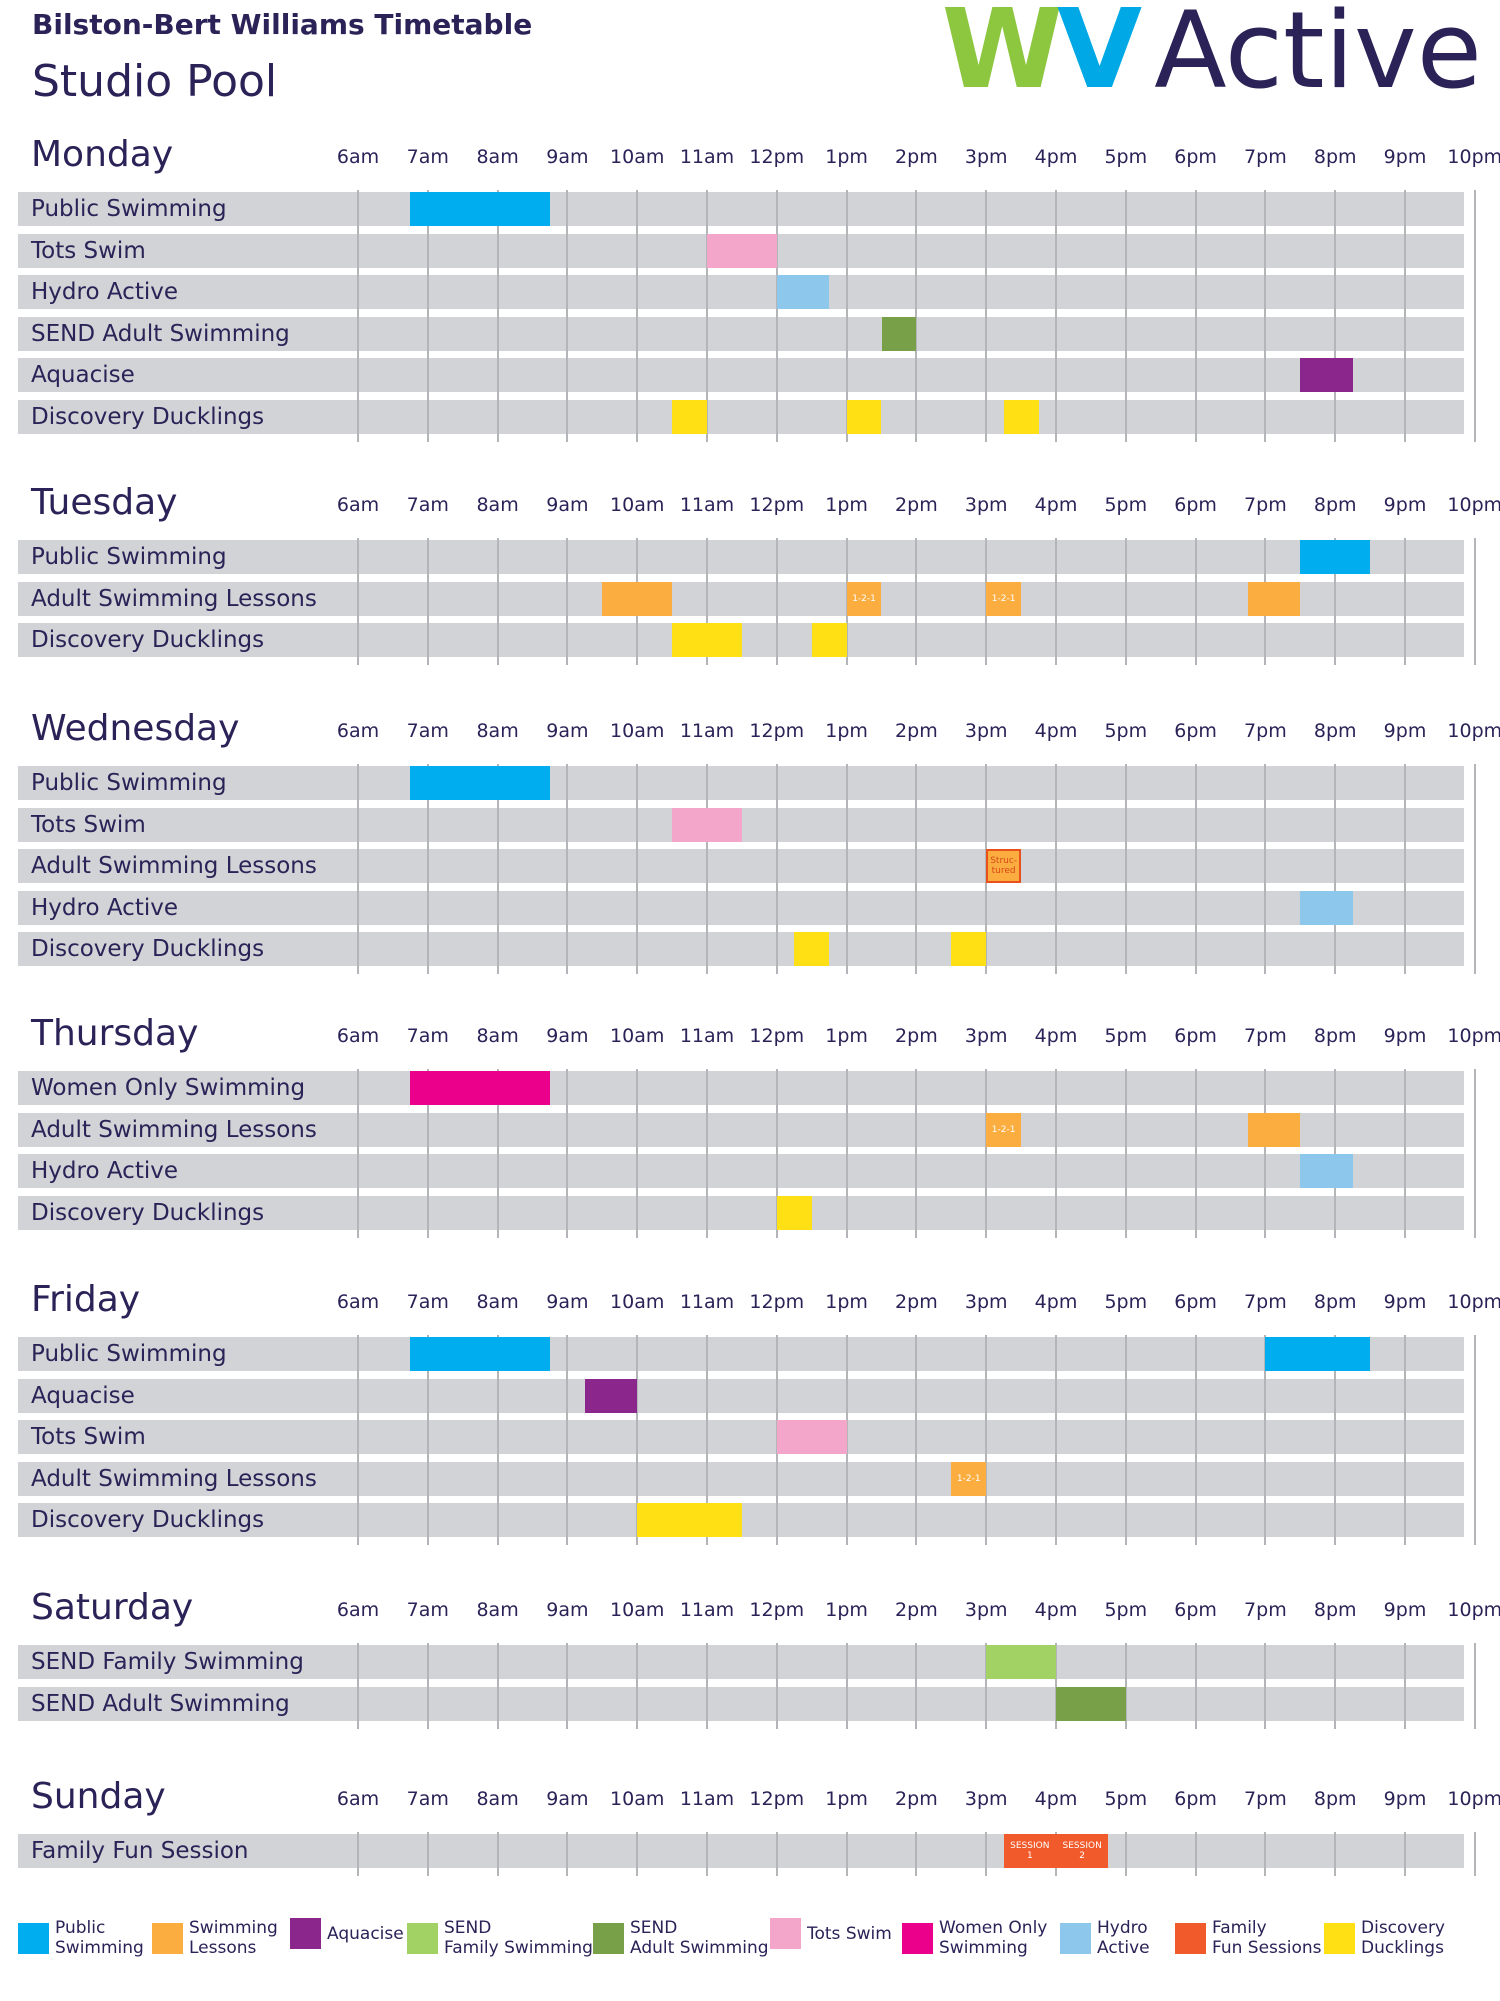 Image resolution: width=1500 pixels, height=2001 pixels. What do you see at coordinates (1004, 866) in the screenshot?
I see `session-block-lessons: Struc- tured` at bounding box center [1004, 866].